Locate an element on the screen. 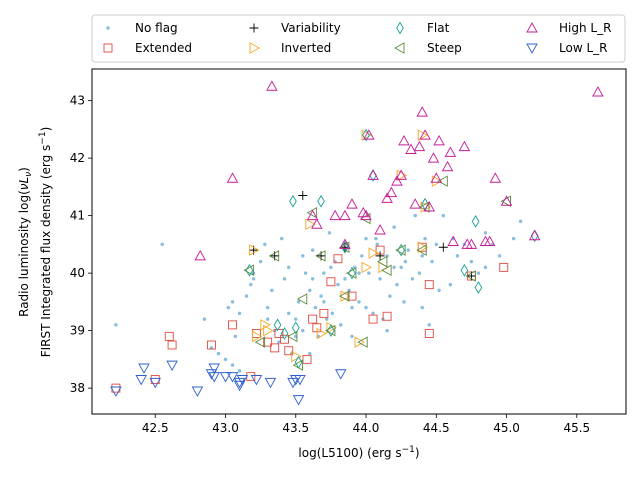  legend-label: Inverted is located at coordinates (306, 48).